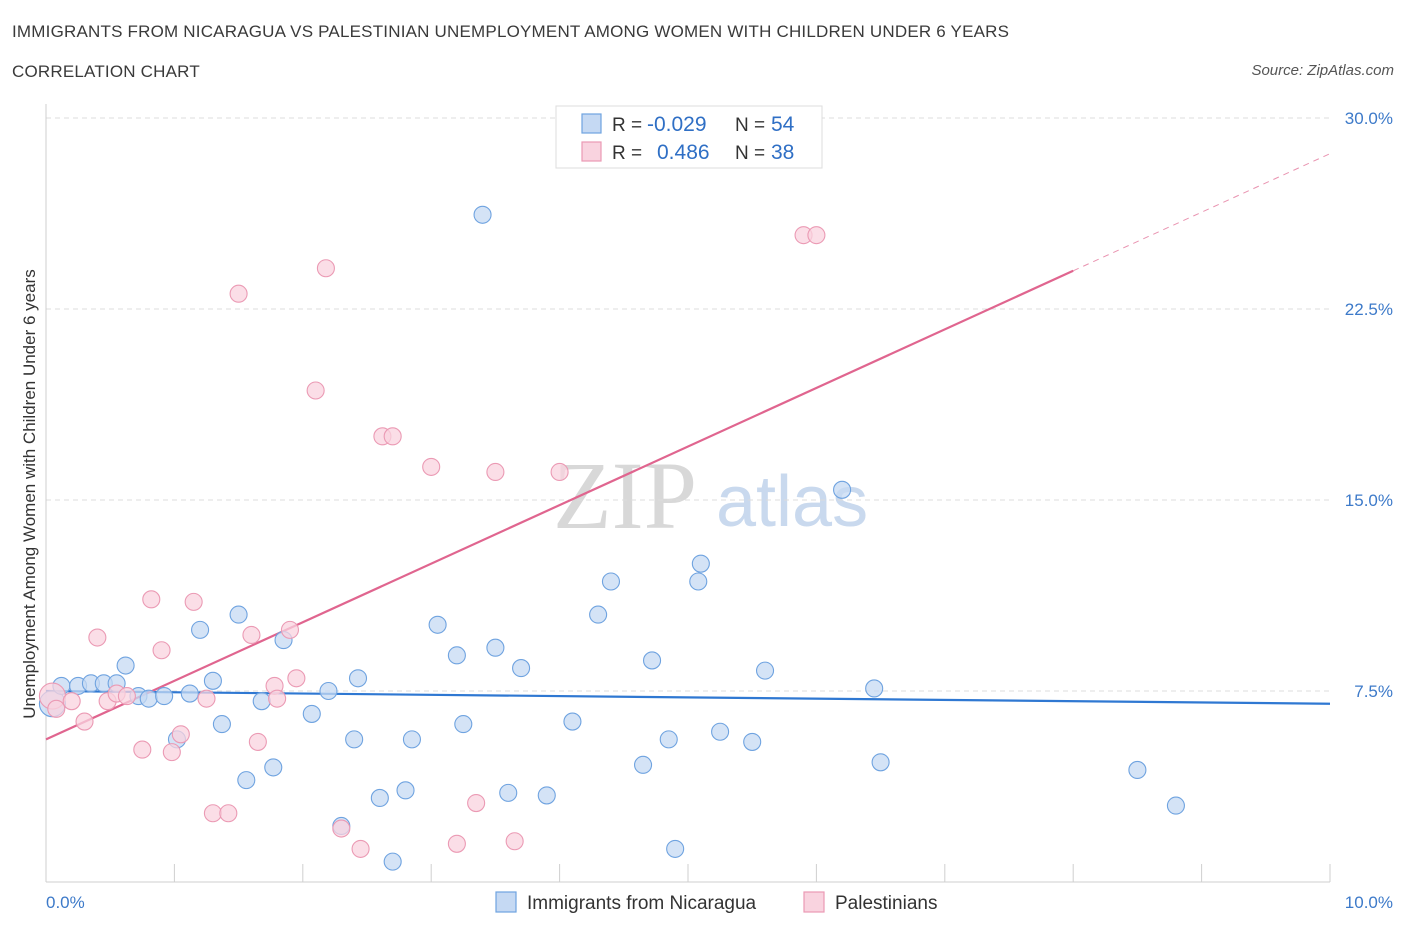 The image size is (1406, 930). Describe the element at coordinates (792, 502) in the screenshot. I see `watermark-atlas: atlas` at that location.